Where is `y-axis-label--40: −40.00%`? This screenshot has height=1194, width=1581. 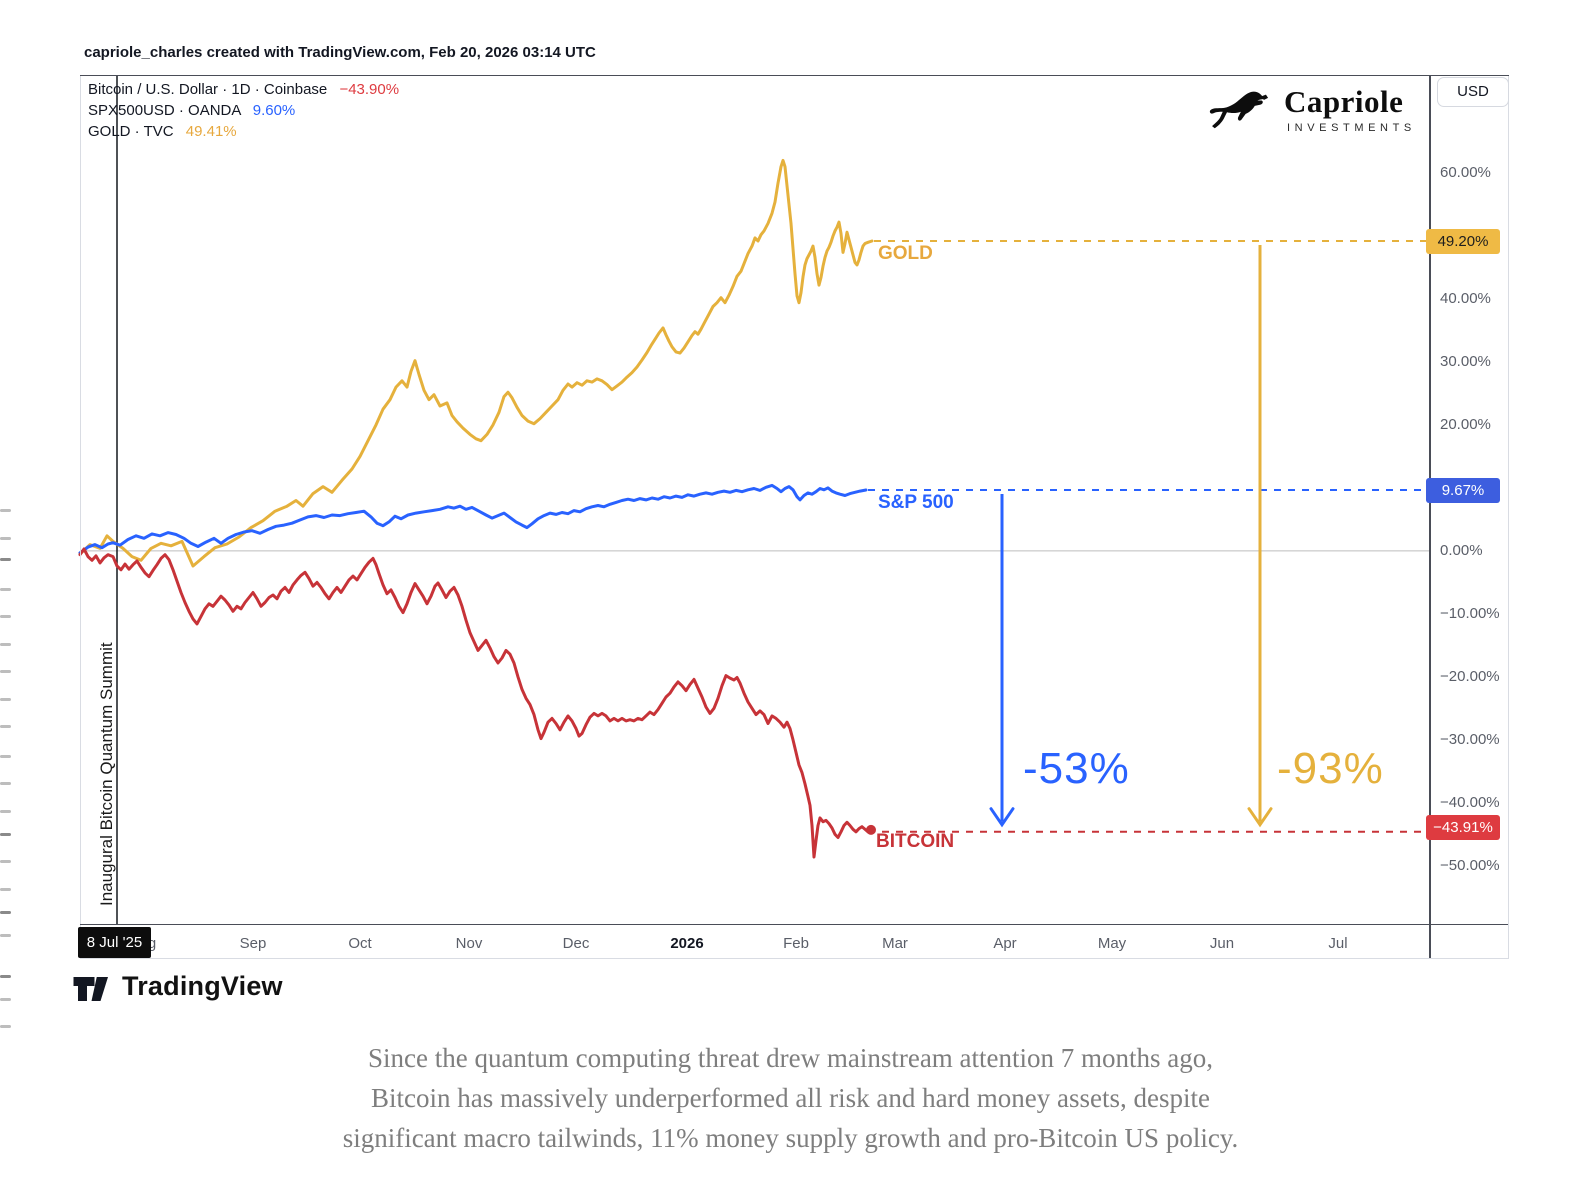
y-axis-label--40: −40.00% is located at coordinates (1470, 802).